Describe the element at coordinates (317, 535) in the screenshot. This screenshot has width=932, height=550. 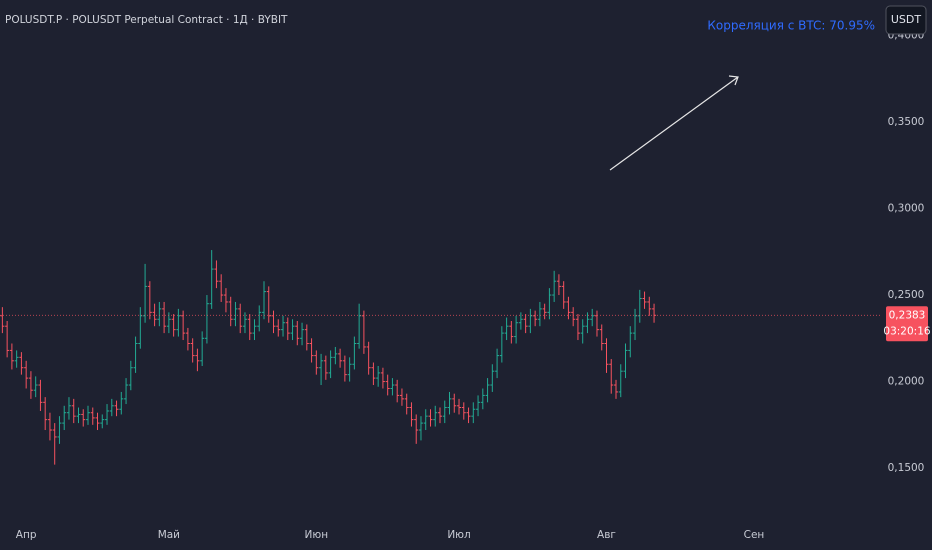
I see `x-tick-label: Июн` at that location.